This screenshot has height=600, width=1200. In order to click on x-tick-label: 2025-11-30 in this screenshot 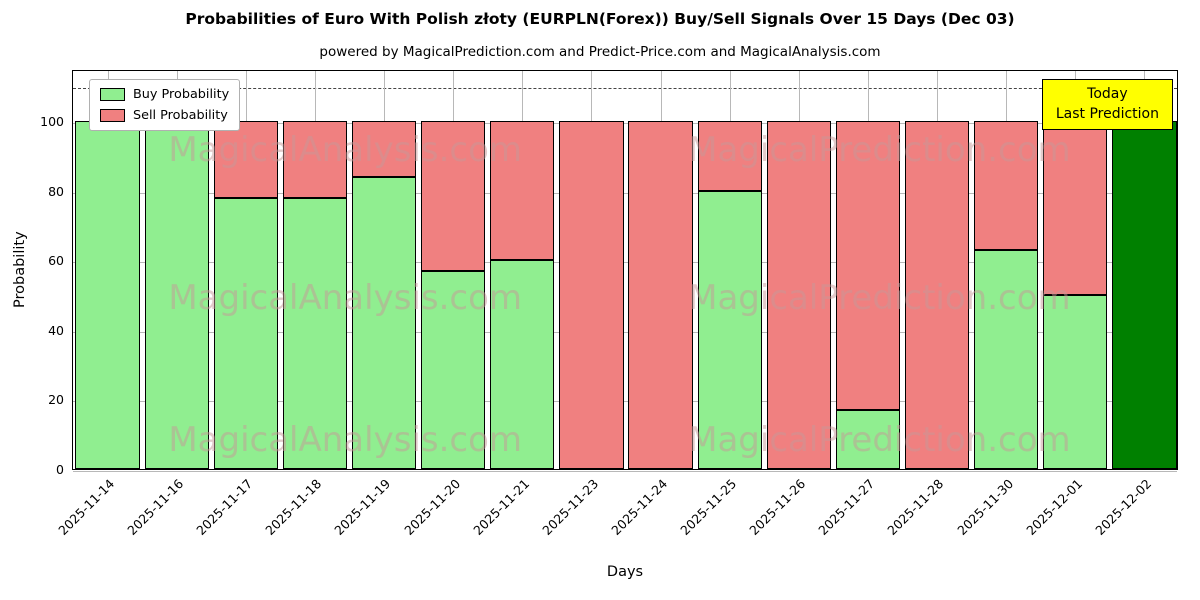, I will do `click(984, 507)`.